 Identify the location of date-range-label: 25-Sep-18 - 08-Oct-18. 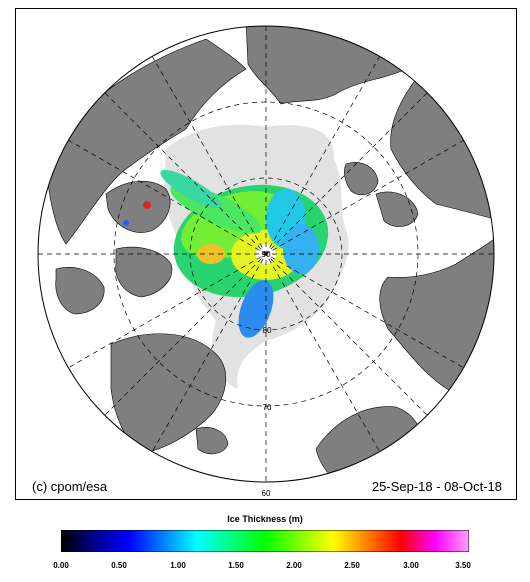
(436, 486).